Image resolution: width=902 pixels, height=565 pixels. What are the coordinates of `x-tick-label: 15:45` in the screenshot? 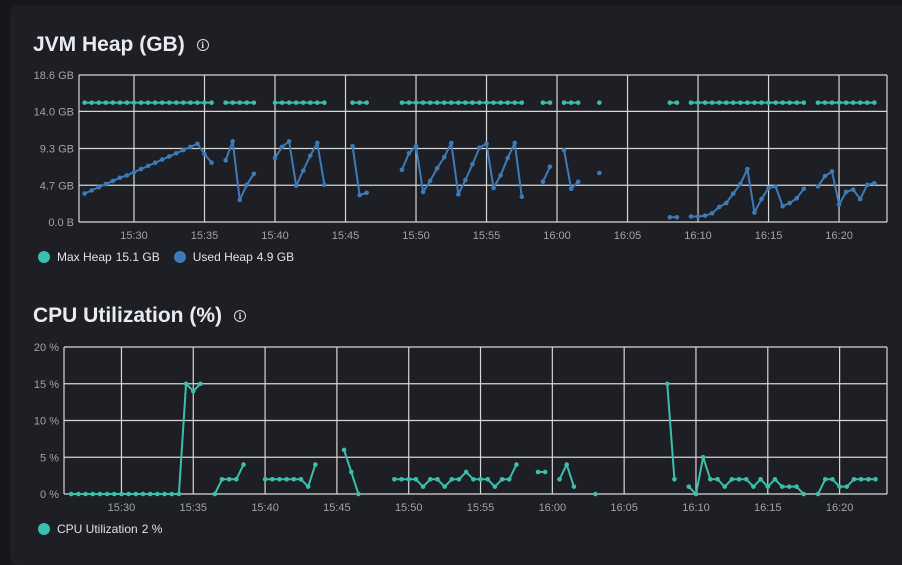 It's located at (337, 508).